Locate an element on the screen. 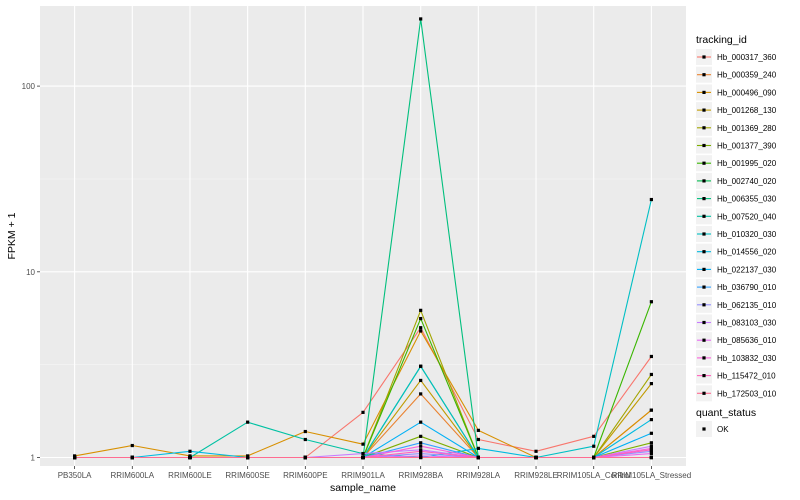 This screenshot has height=500, width=800. x-tick-label: RRIM600PE is located at coordinates (305, 475).